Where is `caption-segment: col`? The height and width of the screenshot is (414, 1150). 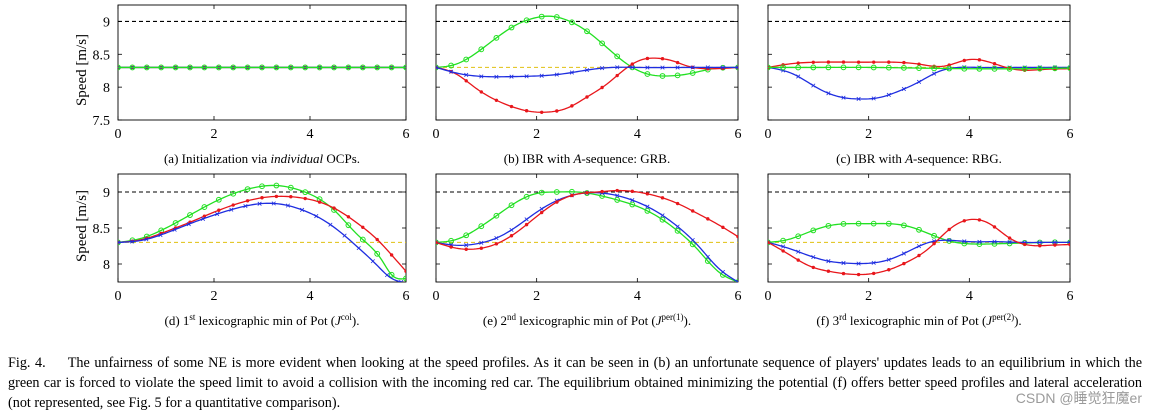 caption-segment: col is located at coordinates (346, 317).